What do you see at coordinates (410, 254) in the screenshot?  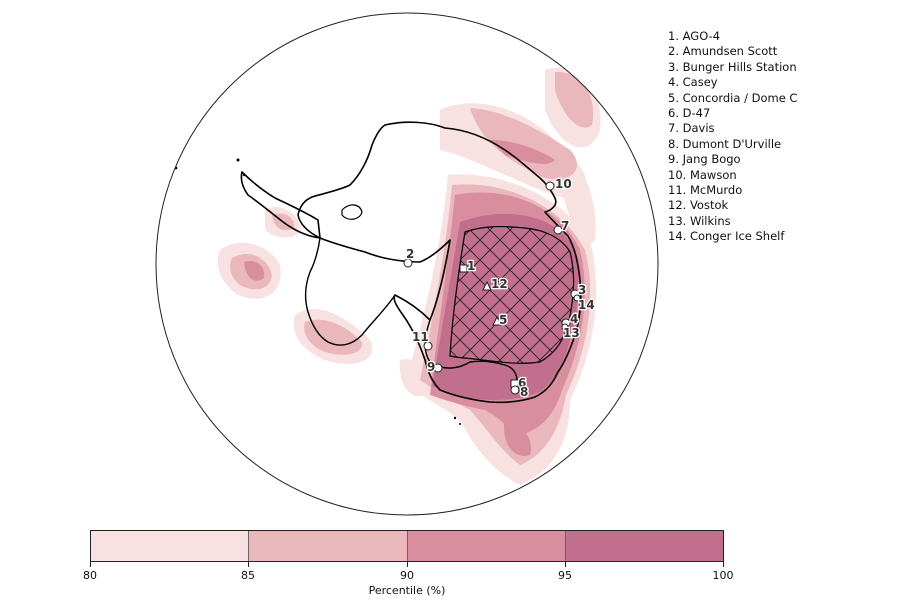 I see `station-label-2: 2` at bounding box center [410, 254].